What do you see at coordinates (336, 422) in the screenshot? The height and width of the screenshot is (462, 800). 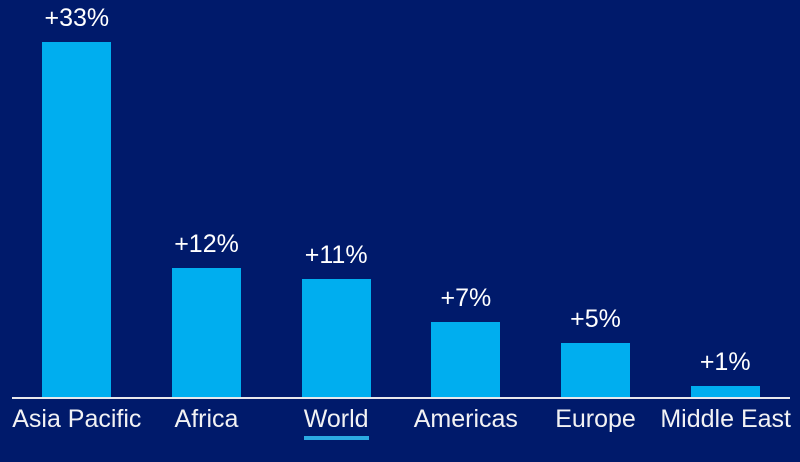 I see `category-label: World` at bounding box center [336, 422].